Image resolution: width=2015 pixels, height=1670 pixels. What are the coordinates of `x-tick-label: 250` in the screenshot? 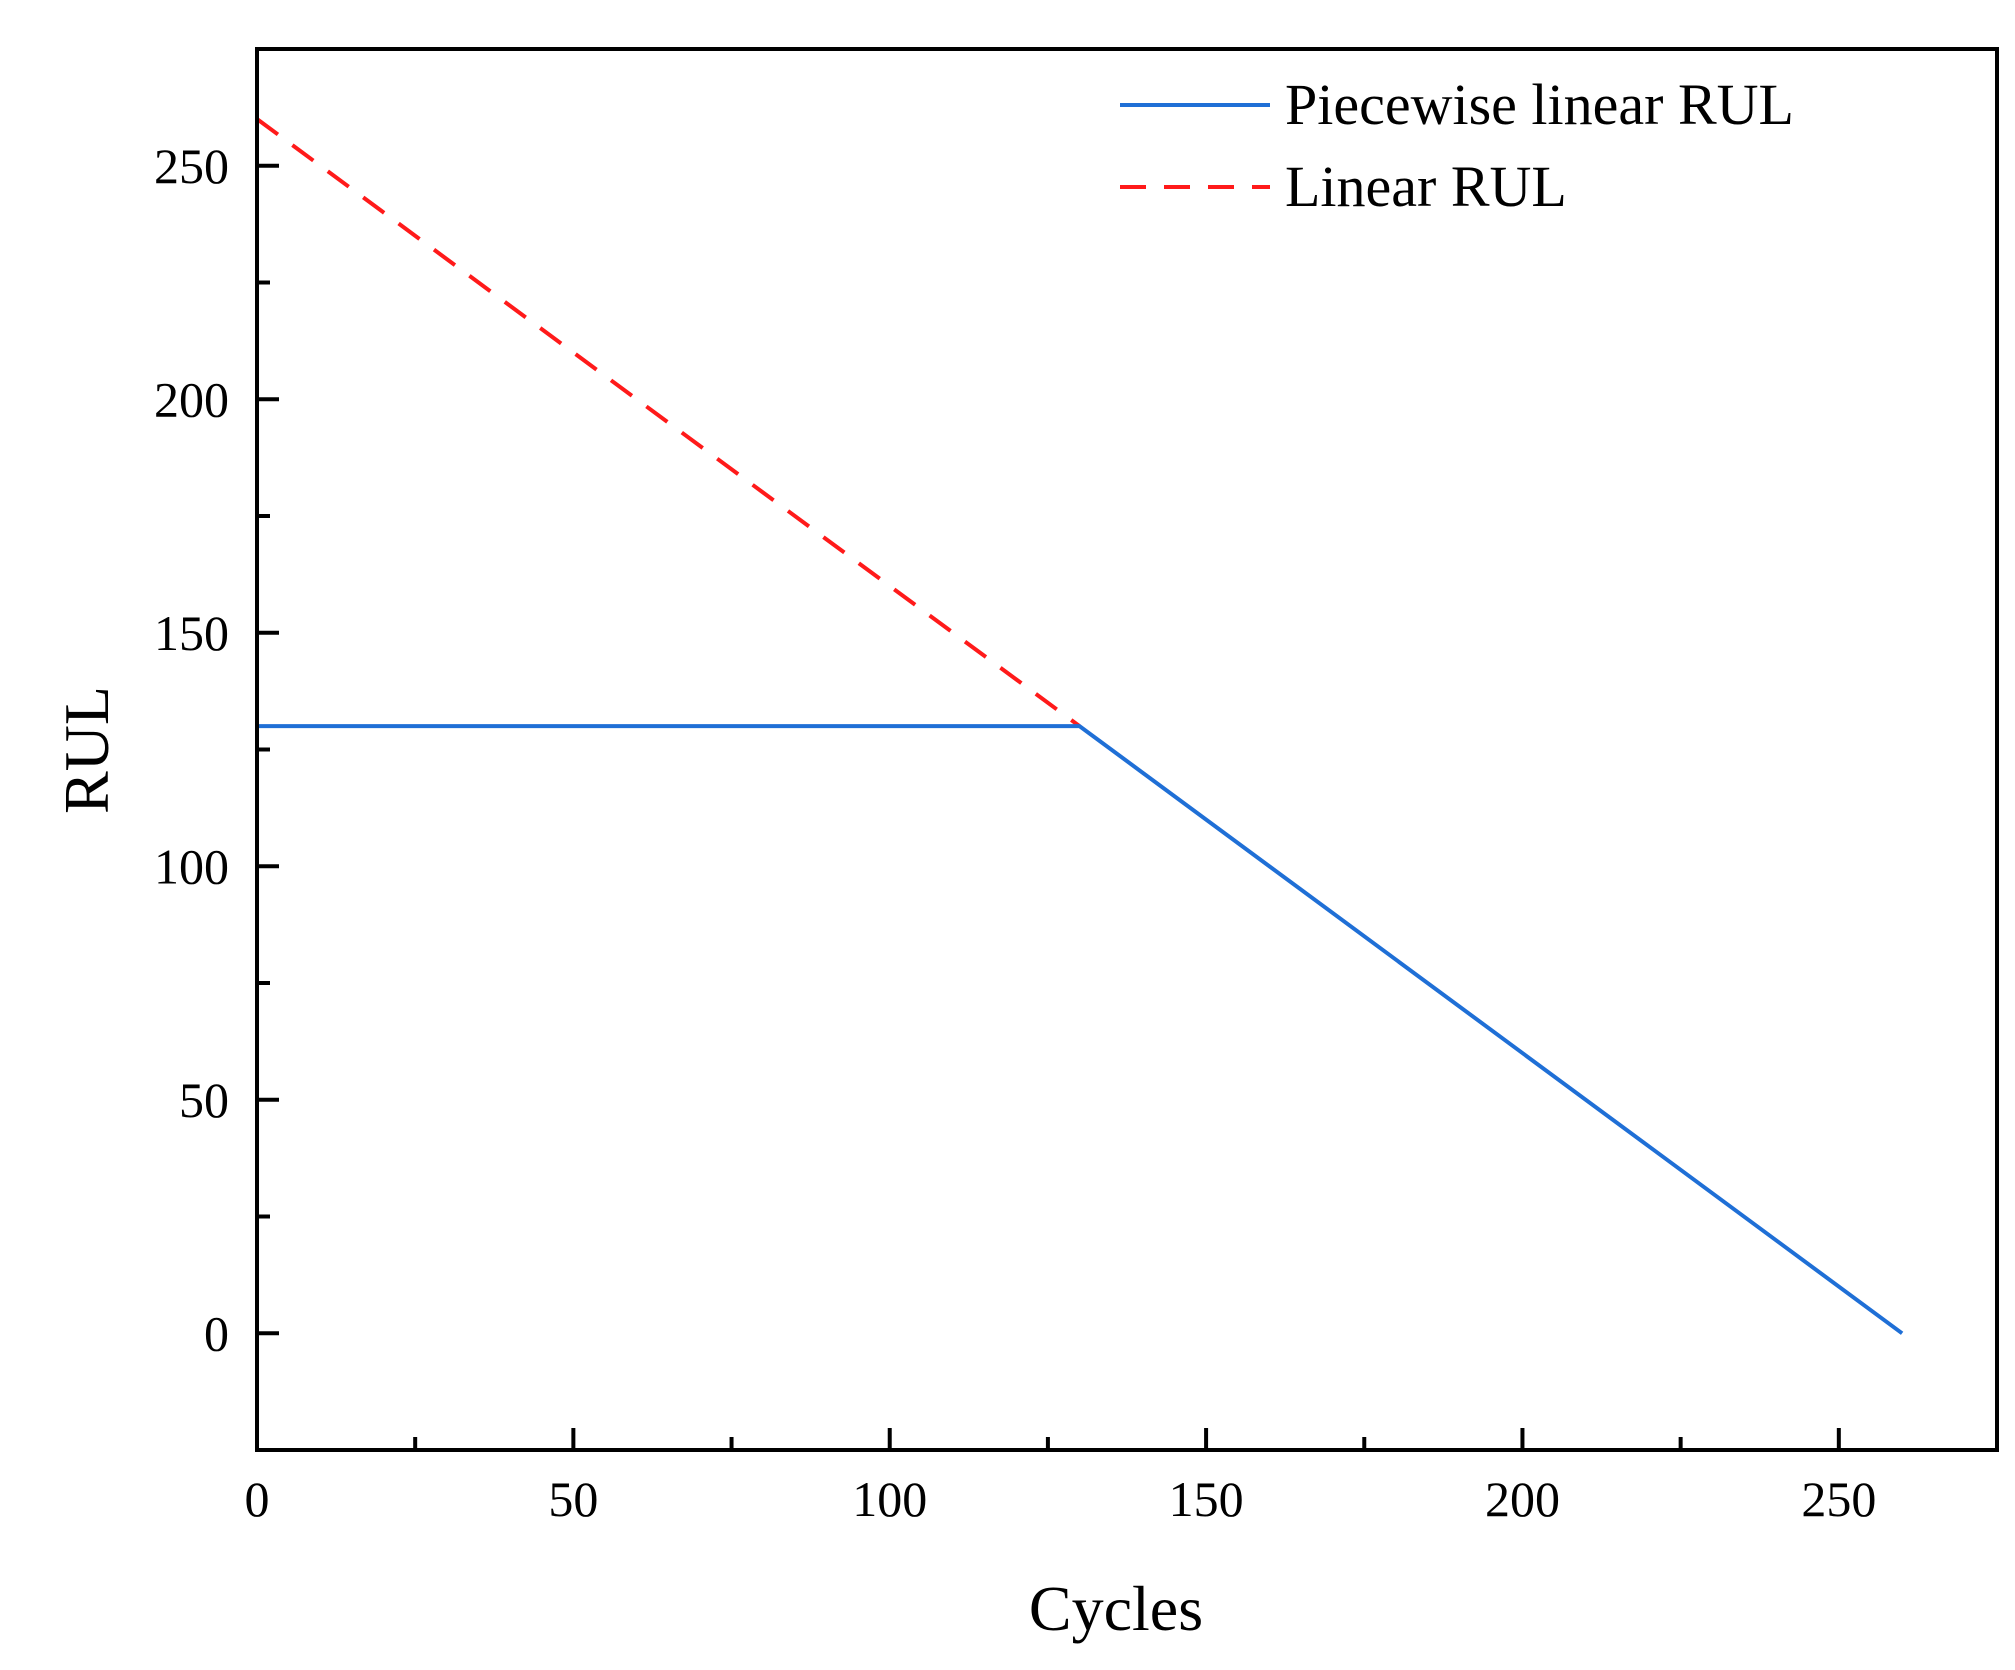 It's located at (1838, 1499).